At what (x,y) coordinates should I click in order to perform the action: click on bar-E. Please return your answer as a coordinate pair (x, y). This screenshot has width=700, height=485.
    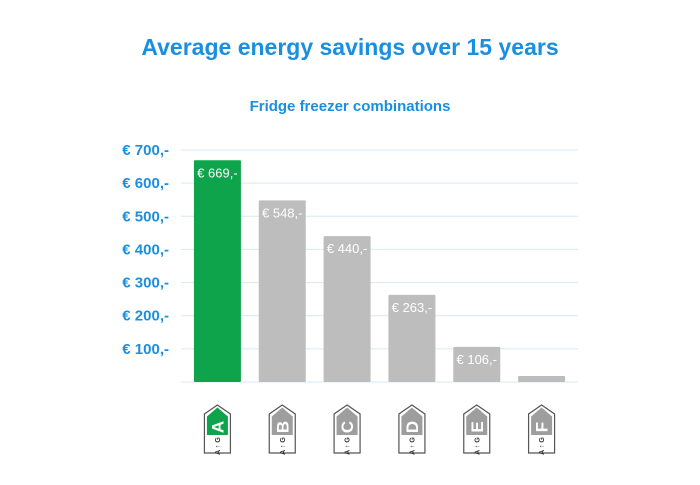
    Looking at the image, I should click on (477, 364).